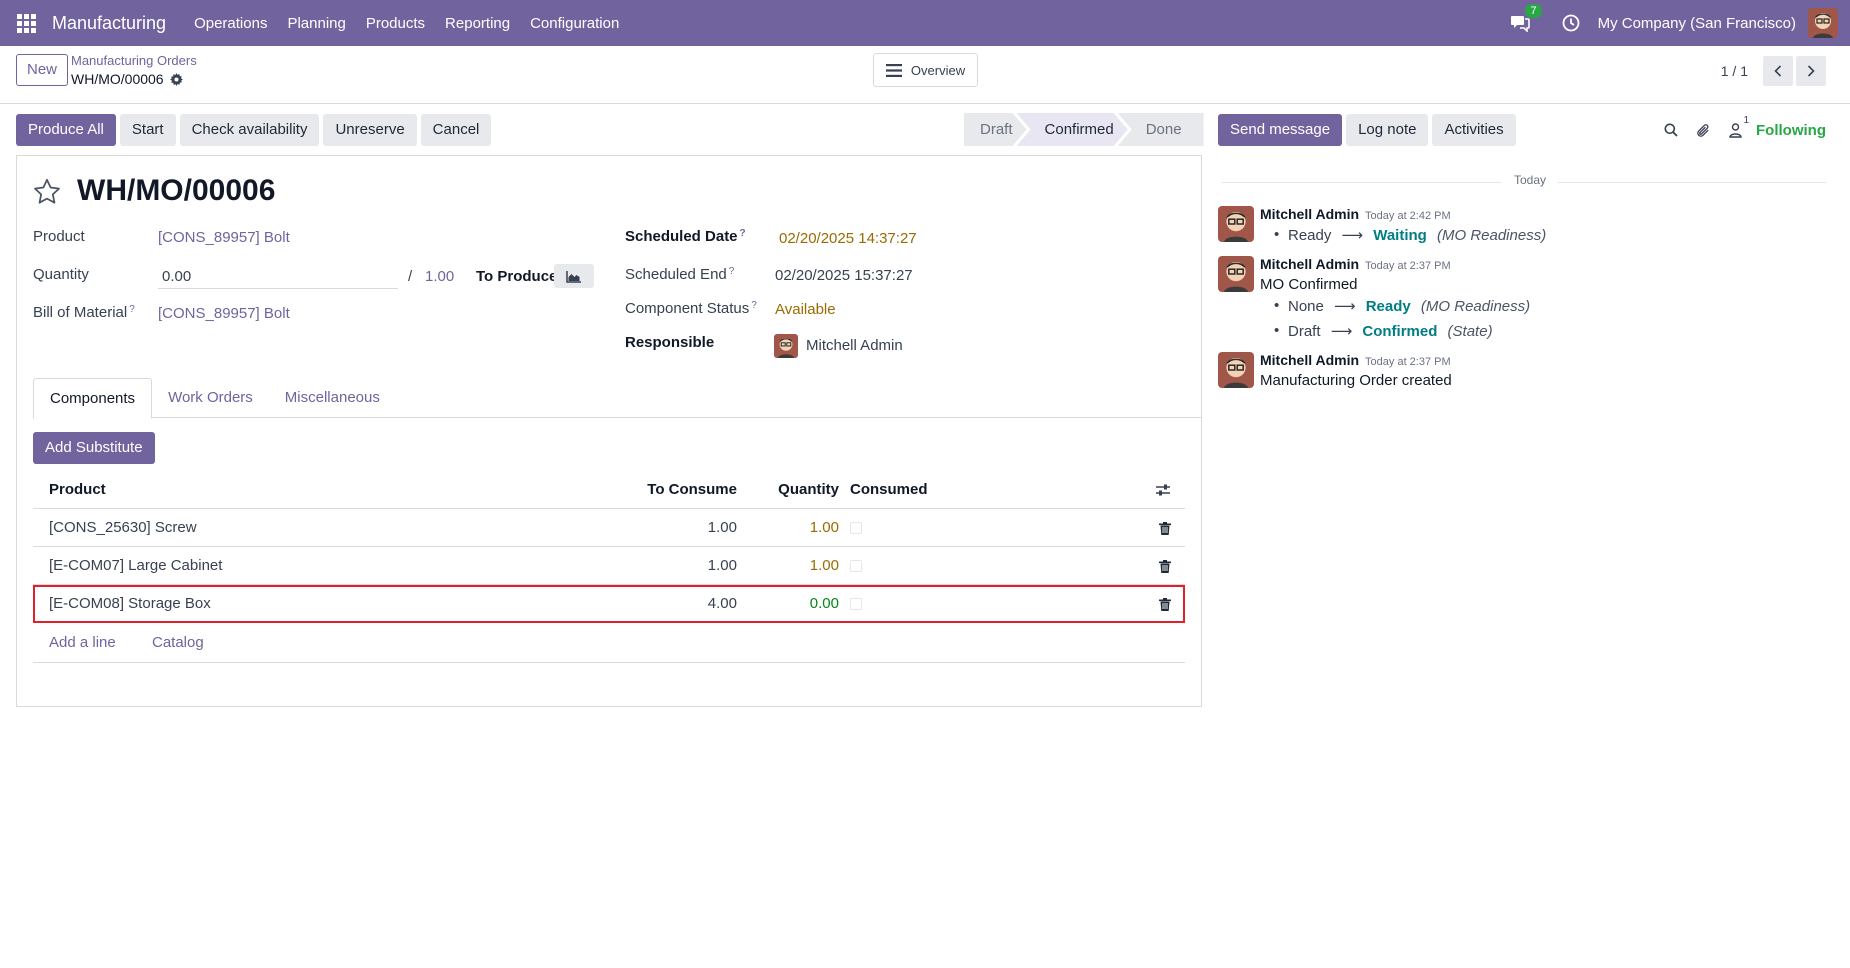  I want to click on row-quantity: 0.00, so click(824, 603).